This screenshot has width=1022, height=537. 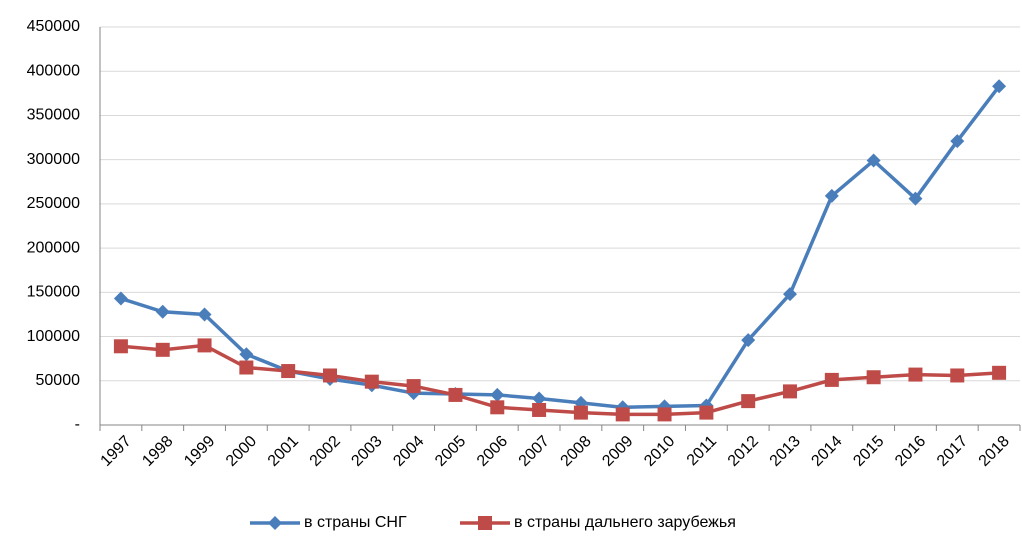 I want to click on x-tick-label: 2011, so click(x=702, y=451).